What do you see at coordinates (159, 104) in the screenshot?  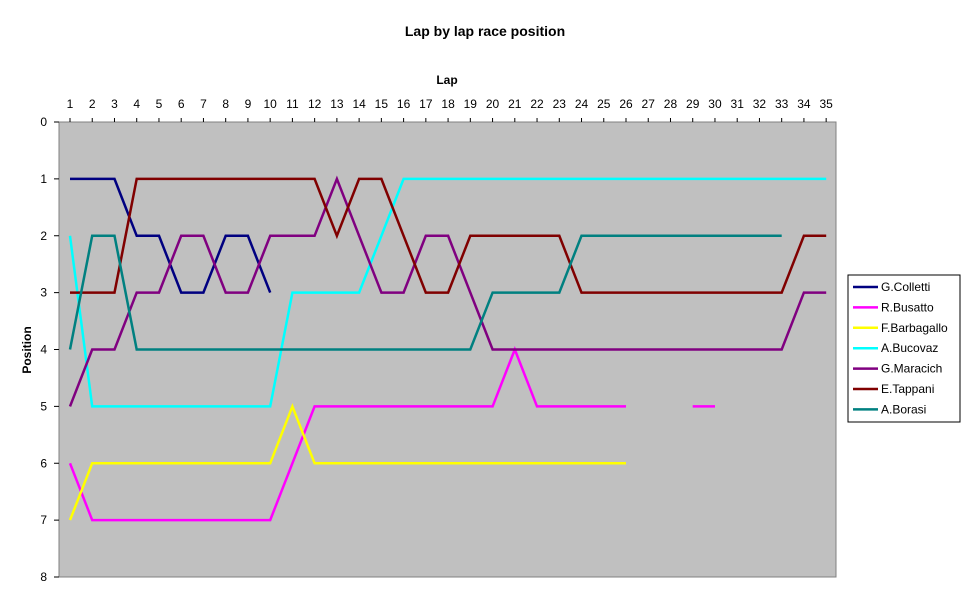 I see `x-tick-label: 5` at bounding box center [159, 104].